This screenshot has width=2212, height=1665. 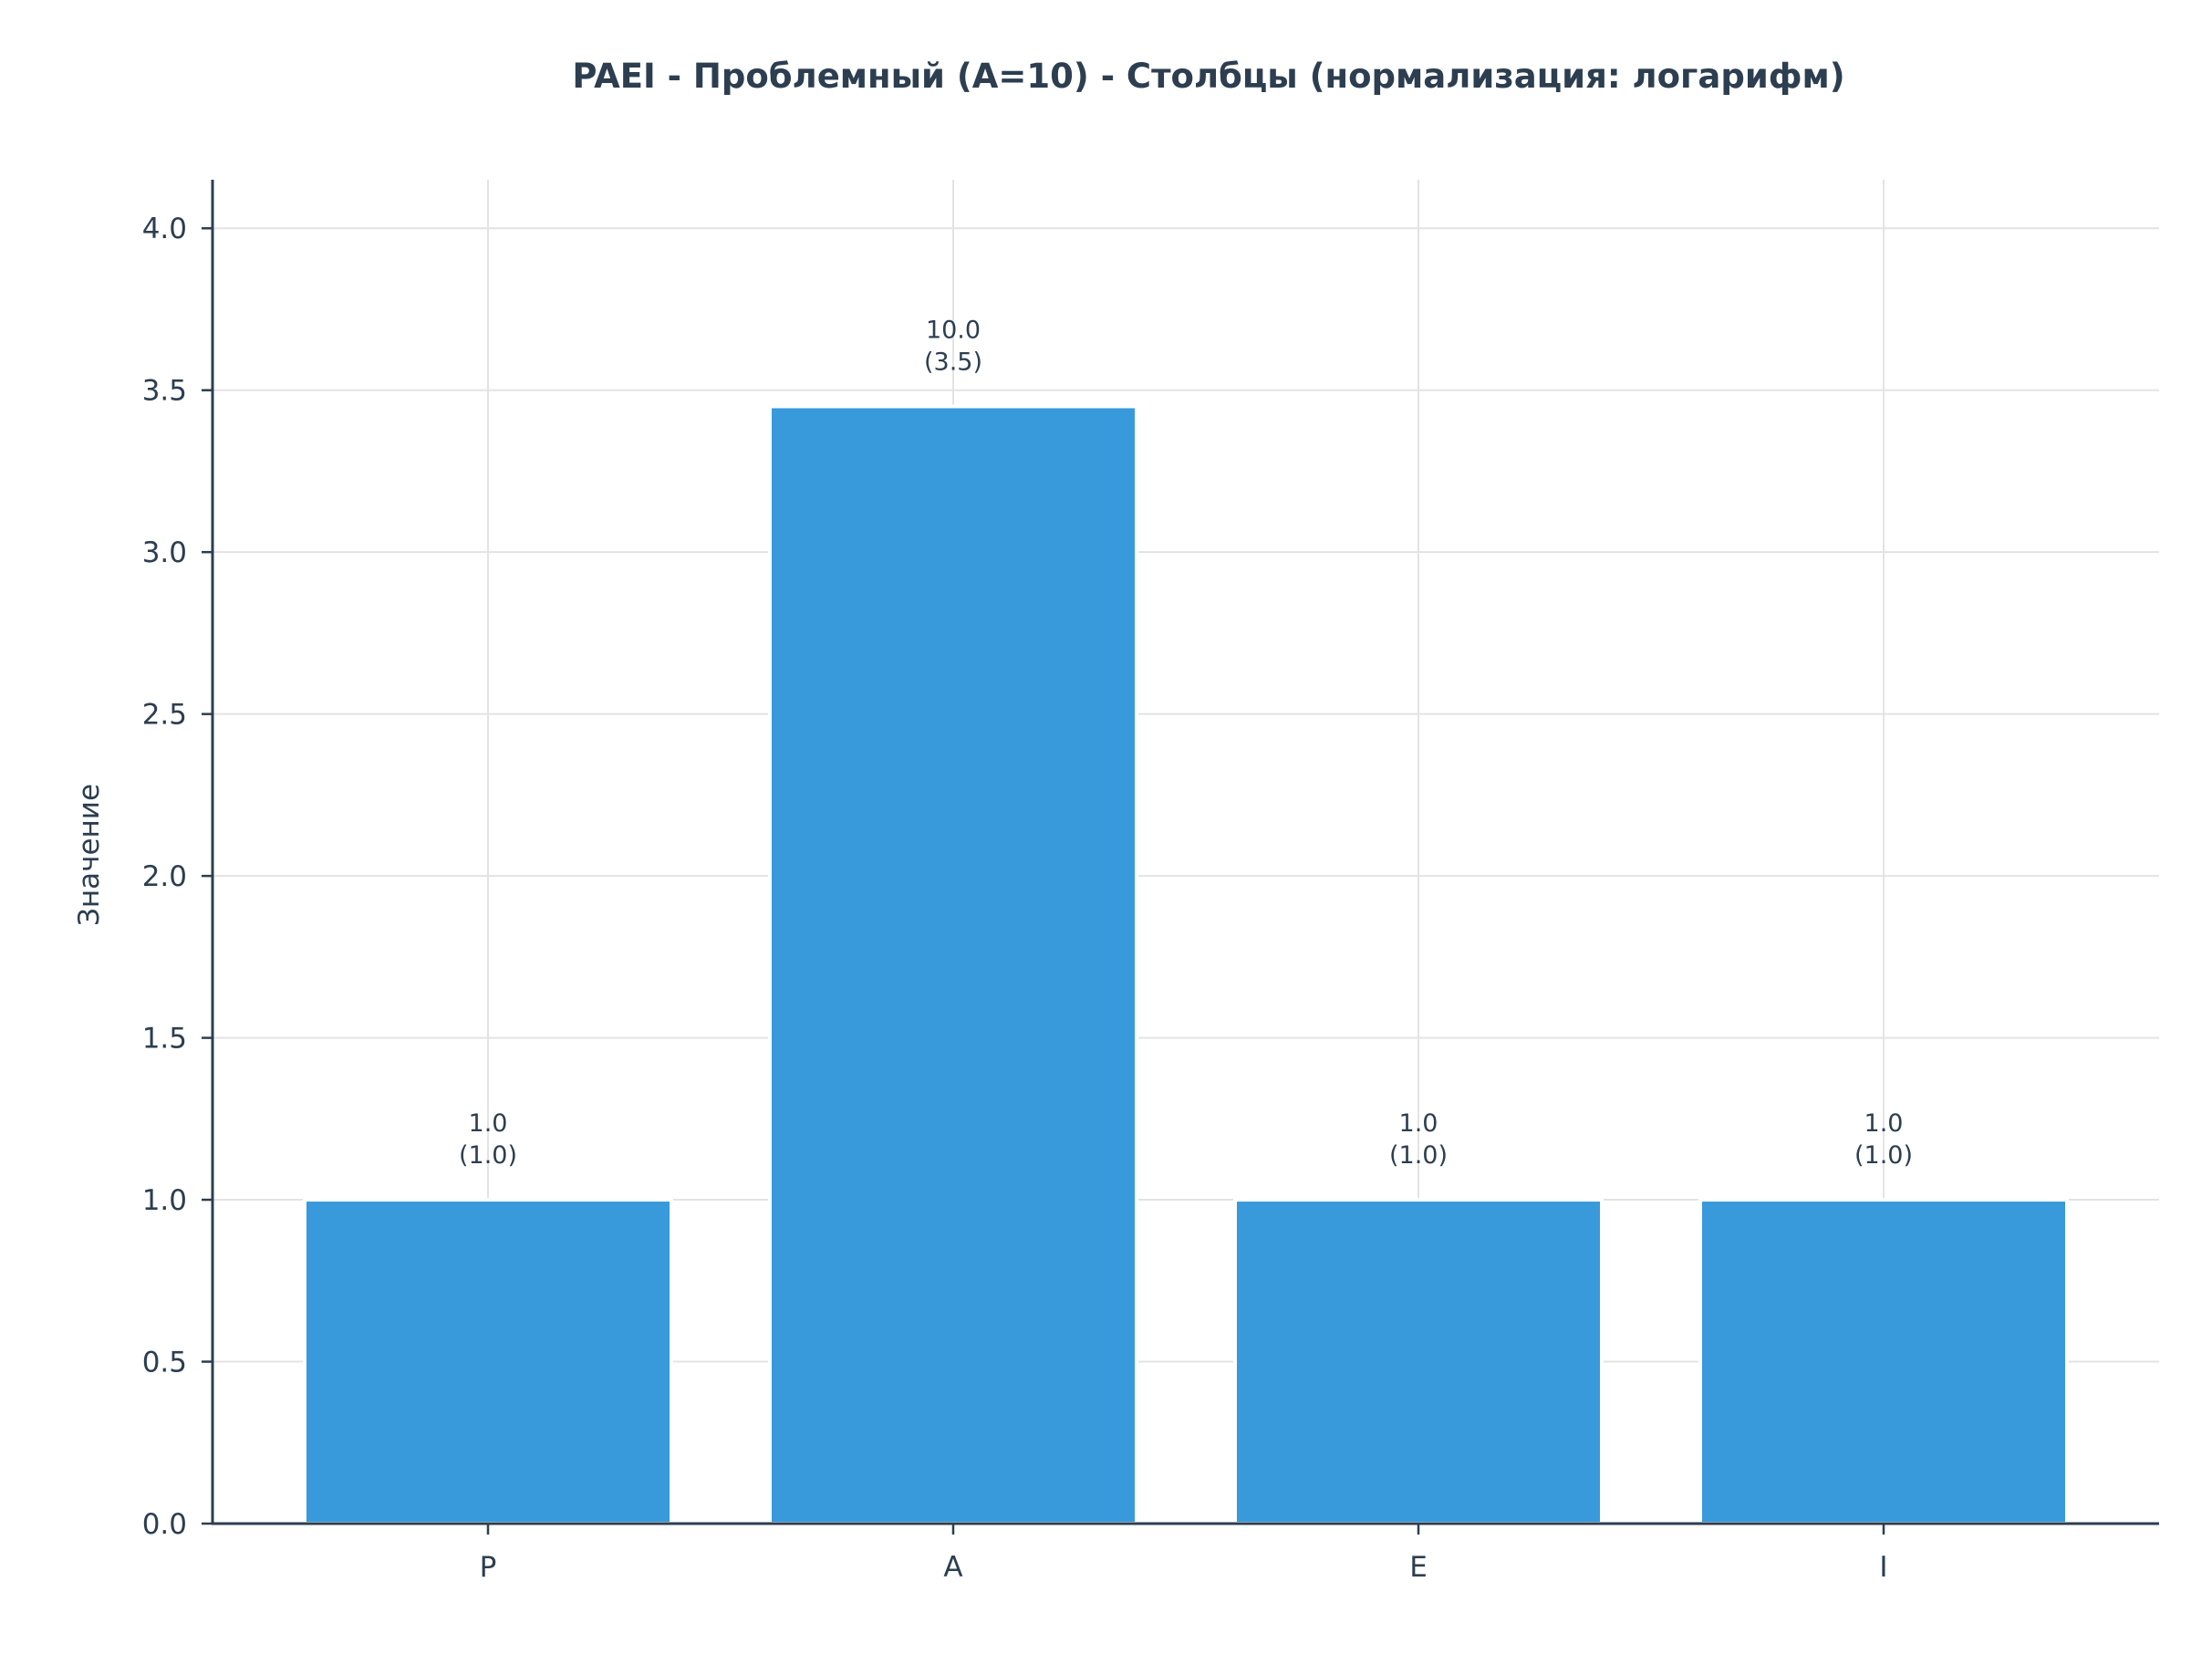 What do you see at coordinates (164, 715) in the screenshot?
I see `y-tick-label: 2.5` at bounding box center [164, 715].